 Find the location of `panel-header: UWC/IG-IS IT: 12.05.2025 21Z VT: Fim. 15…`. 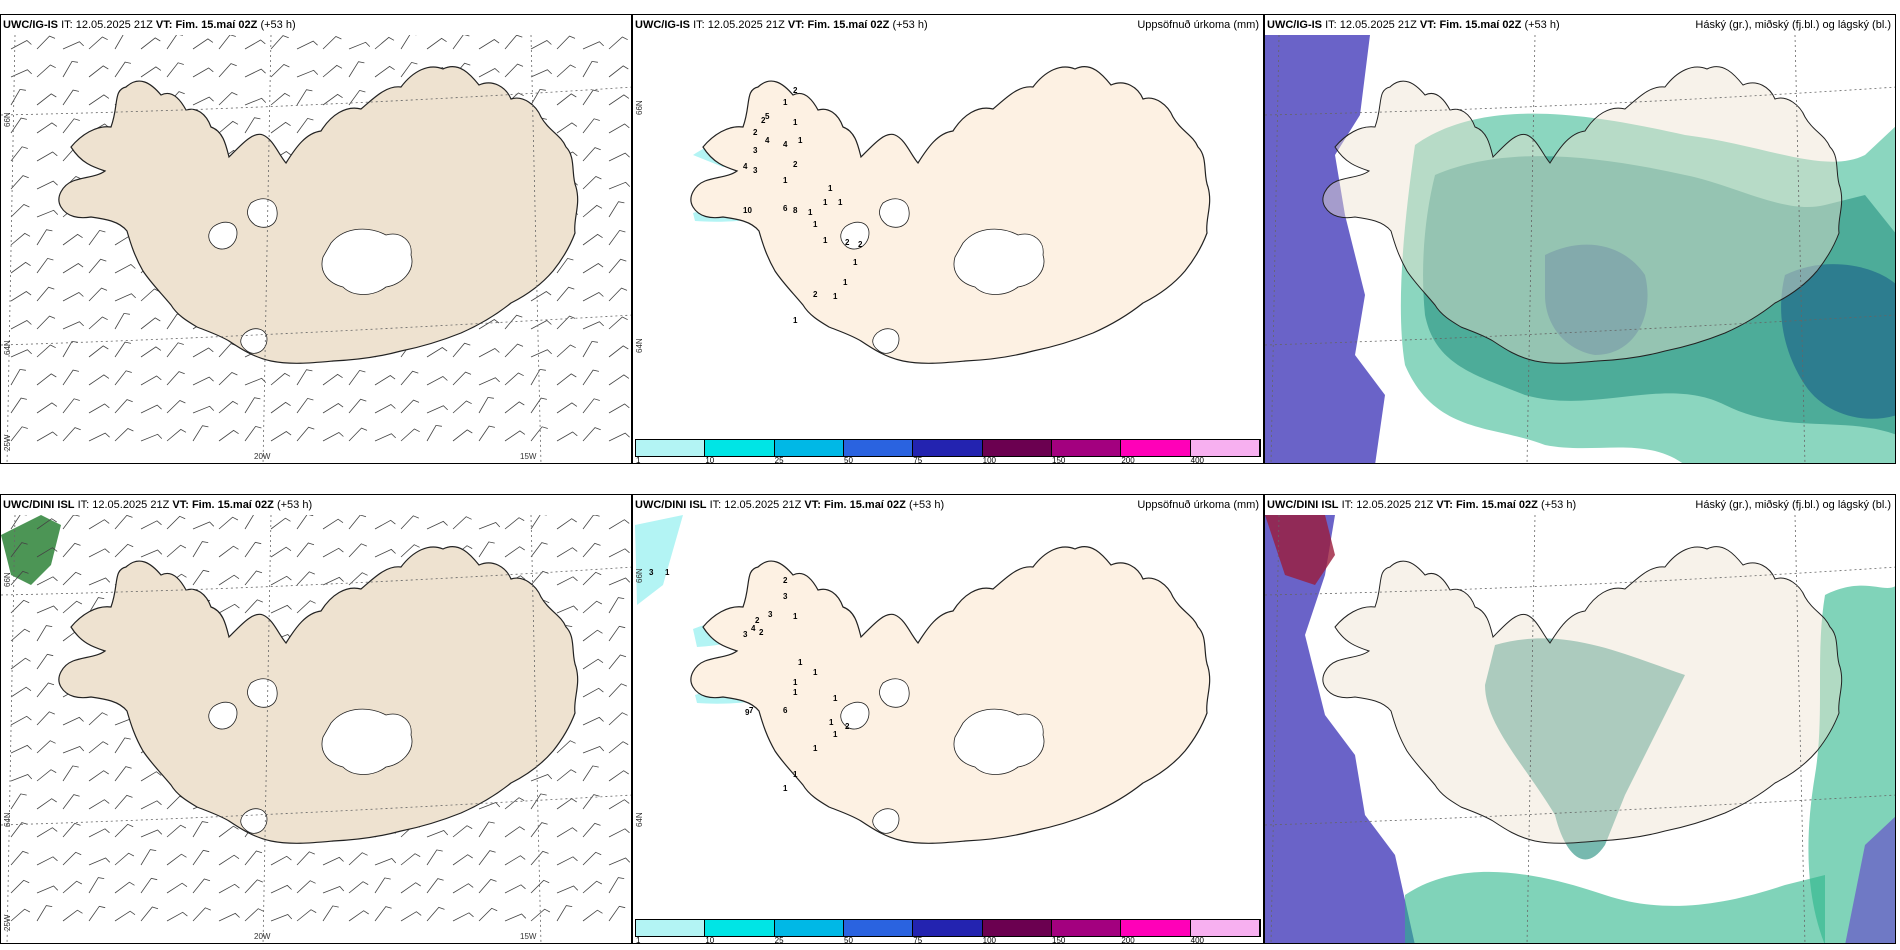

panel-header: UWC/IG-IS IT: 12.05.2025 21Z VT: Fim. 15… is located at coordinates (1580, 25).